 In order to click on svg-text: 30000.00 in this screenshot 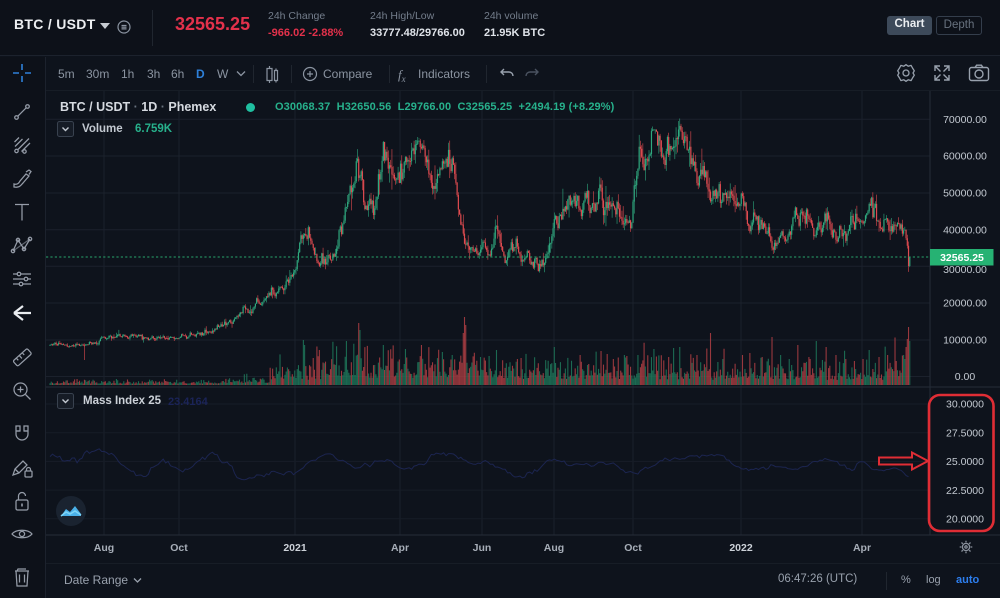, I will do `click(965, 270)`.